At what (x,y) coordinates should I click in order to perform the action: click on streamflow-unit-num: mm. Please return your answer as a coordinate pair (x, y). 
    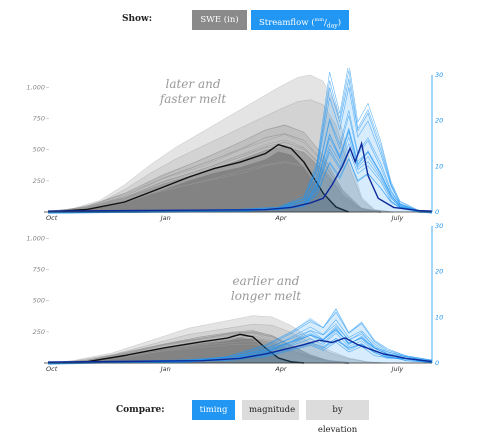
    Looking at the image, I should click on (319, 20).